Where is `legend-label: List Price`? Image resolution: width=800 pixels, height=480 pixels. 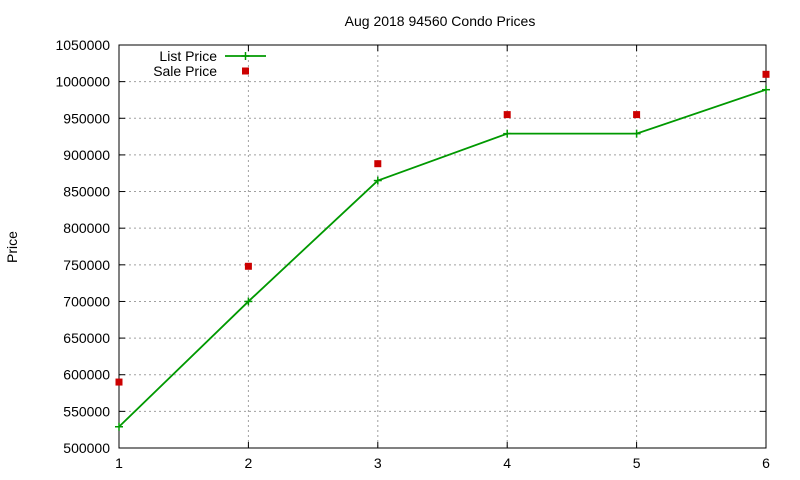
legend-label: List Price is located at coordinates (188, 56).